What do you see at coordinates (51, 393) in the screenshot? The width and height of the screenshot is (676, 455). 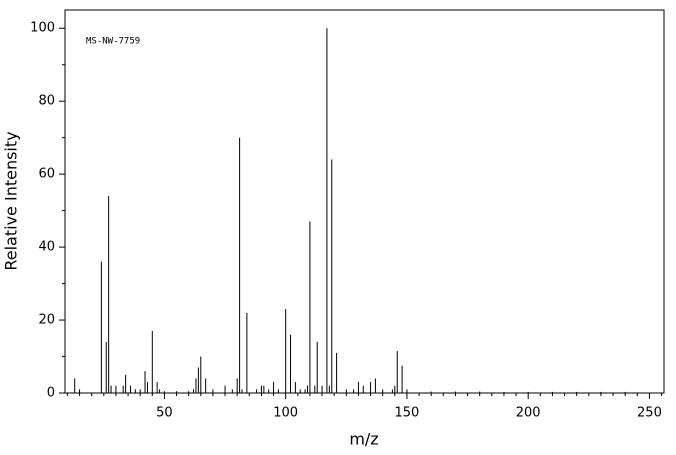 I see `y-tick-label: 0` at bounding box center [51, 393].